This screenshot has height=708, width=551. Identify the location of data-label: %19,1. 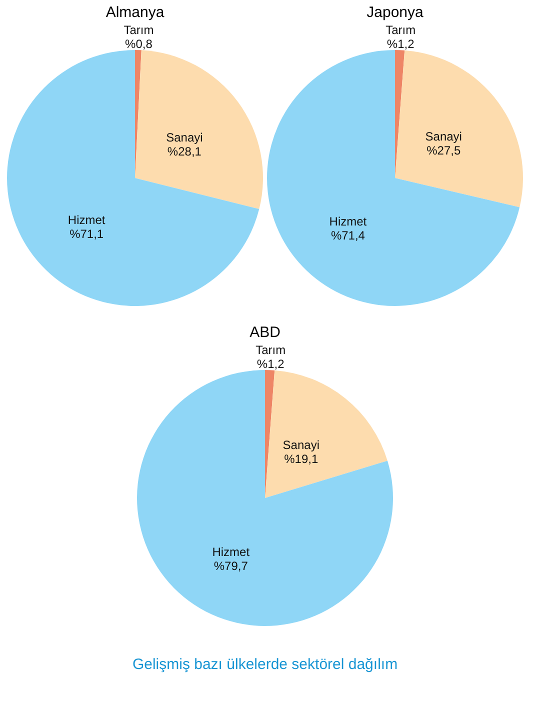
(301, 459).